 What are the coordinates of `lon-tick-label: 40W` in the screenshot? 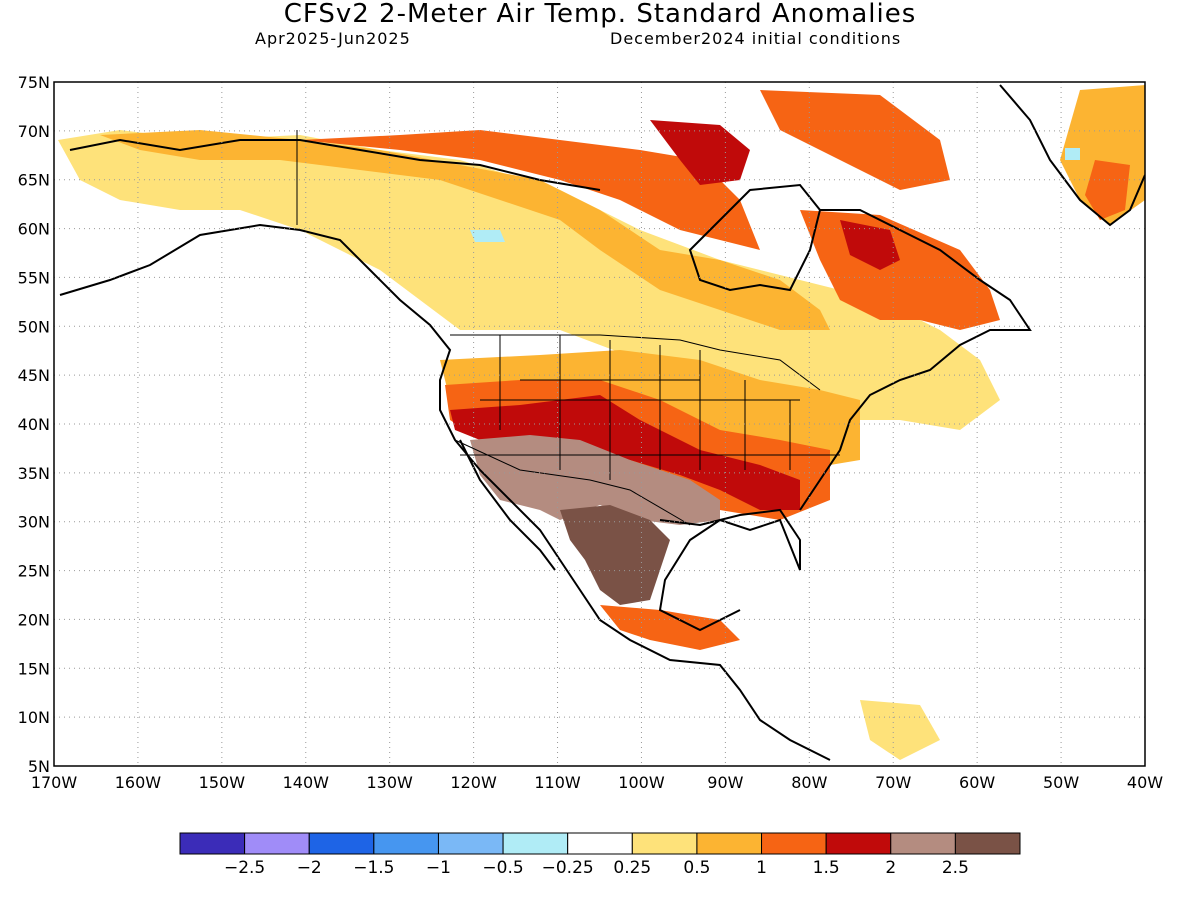 It's located at (1145, 782).